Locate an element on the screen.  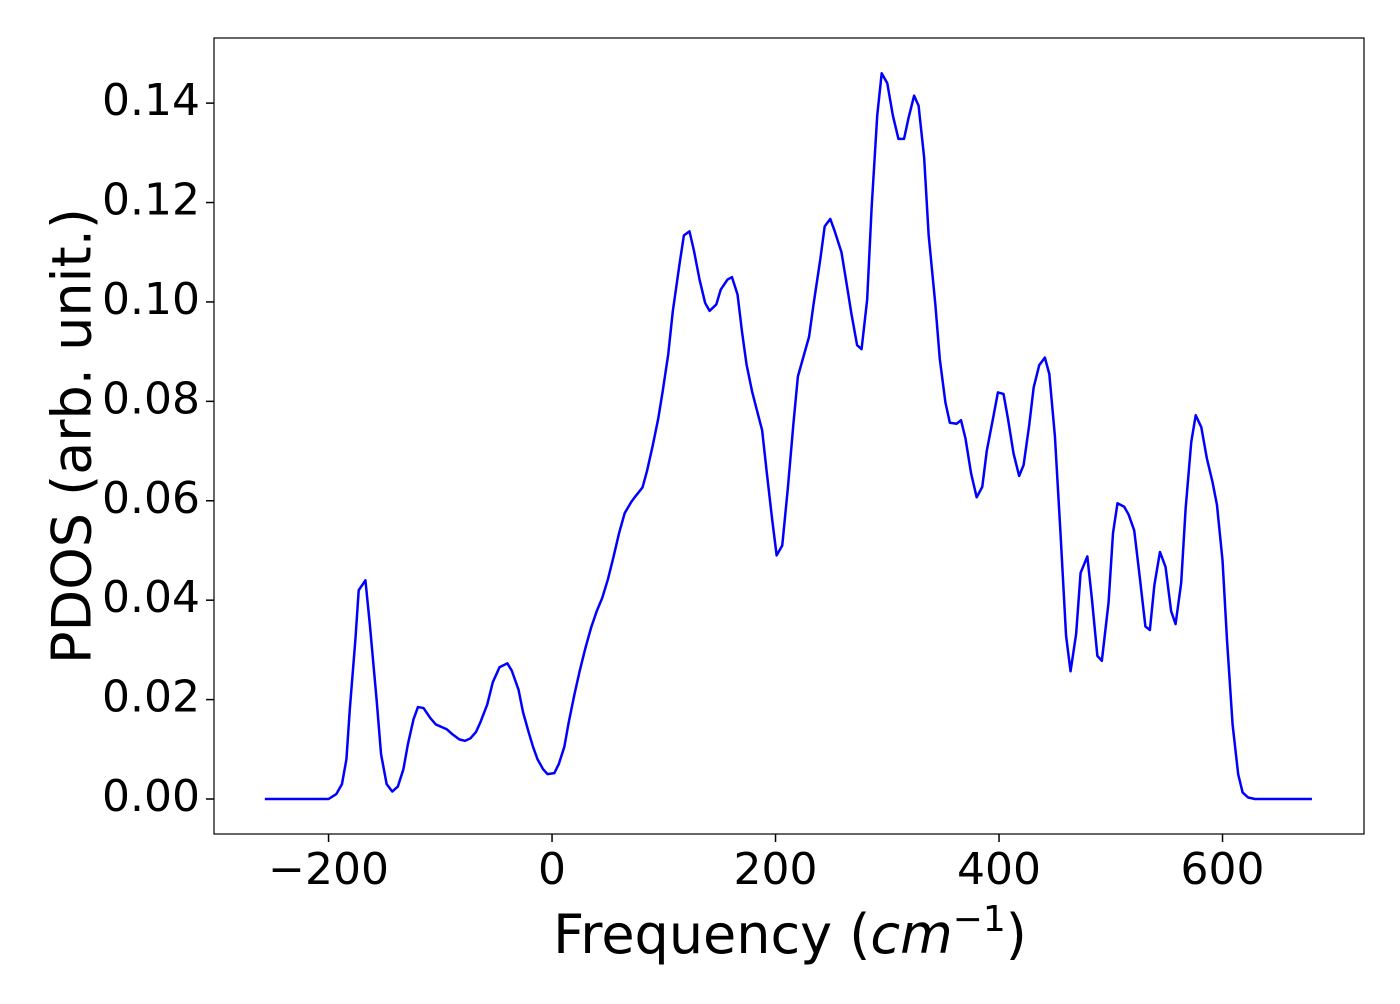
y-tick-label: 0.00 is located at coordinates (151, 796).